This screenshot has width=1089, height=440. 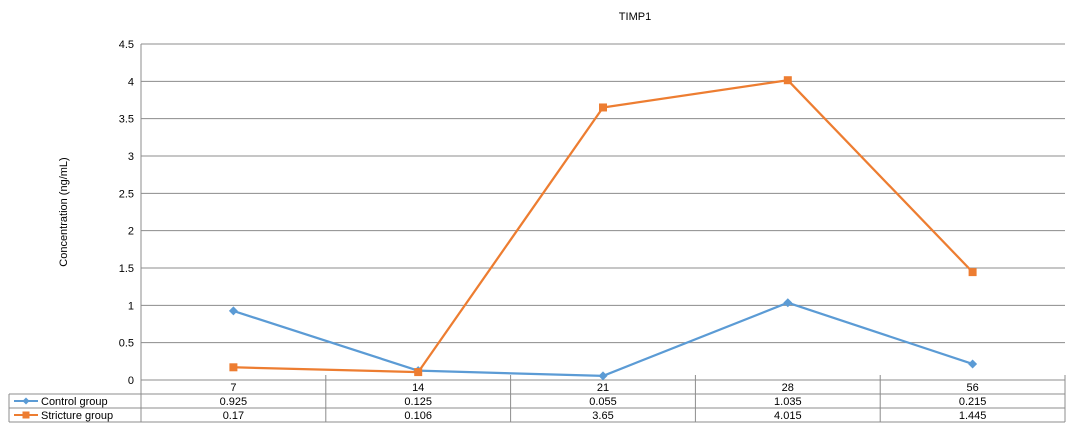 What do you see at coordinates (131, 381) in the screenshot?
I see `y-tick-label: 0` at bounding box center [131, 381].